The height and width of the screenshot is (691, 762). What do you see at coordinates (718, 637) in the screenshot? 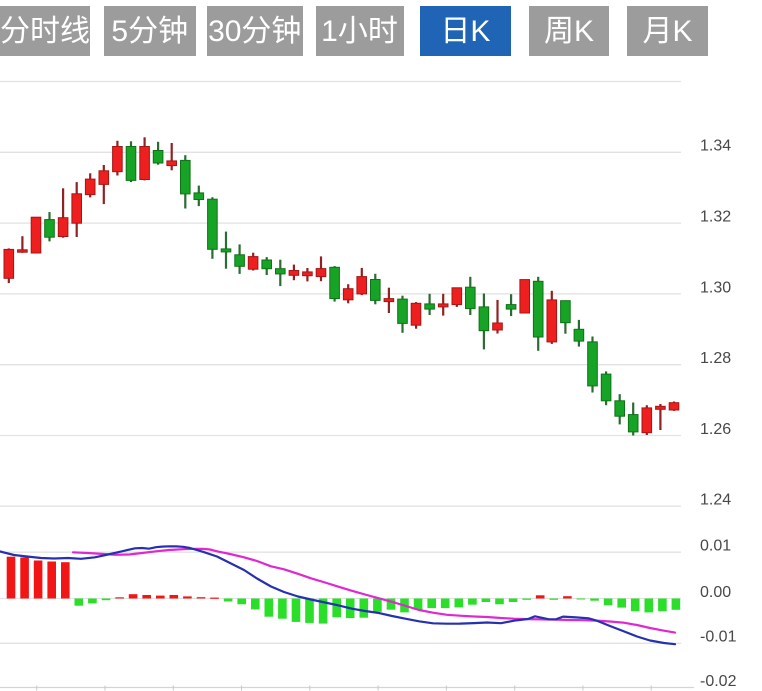
I see `svg-text: -0.01` at bounding box center [718, 637].